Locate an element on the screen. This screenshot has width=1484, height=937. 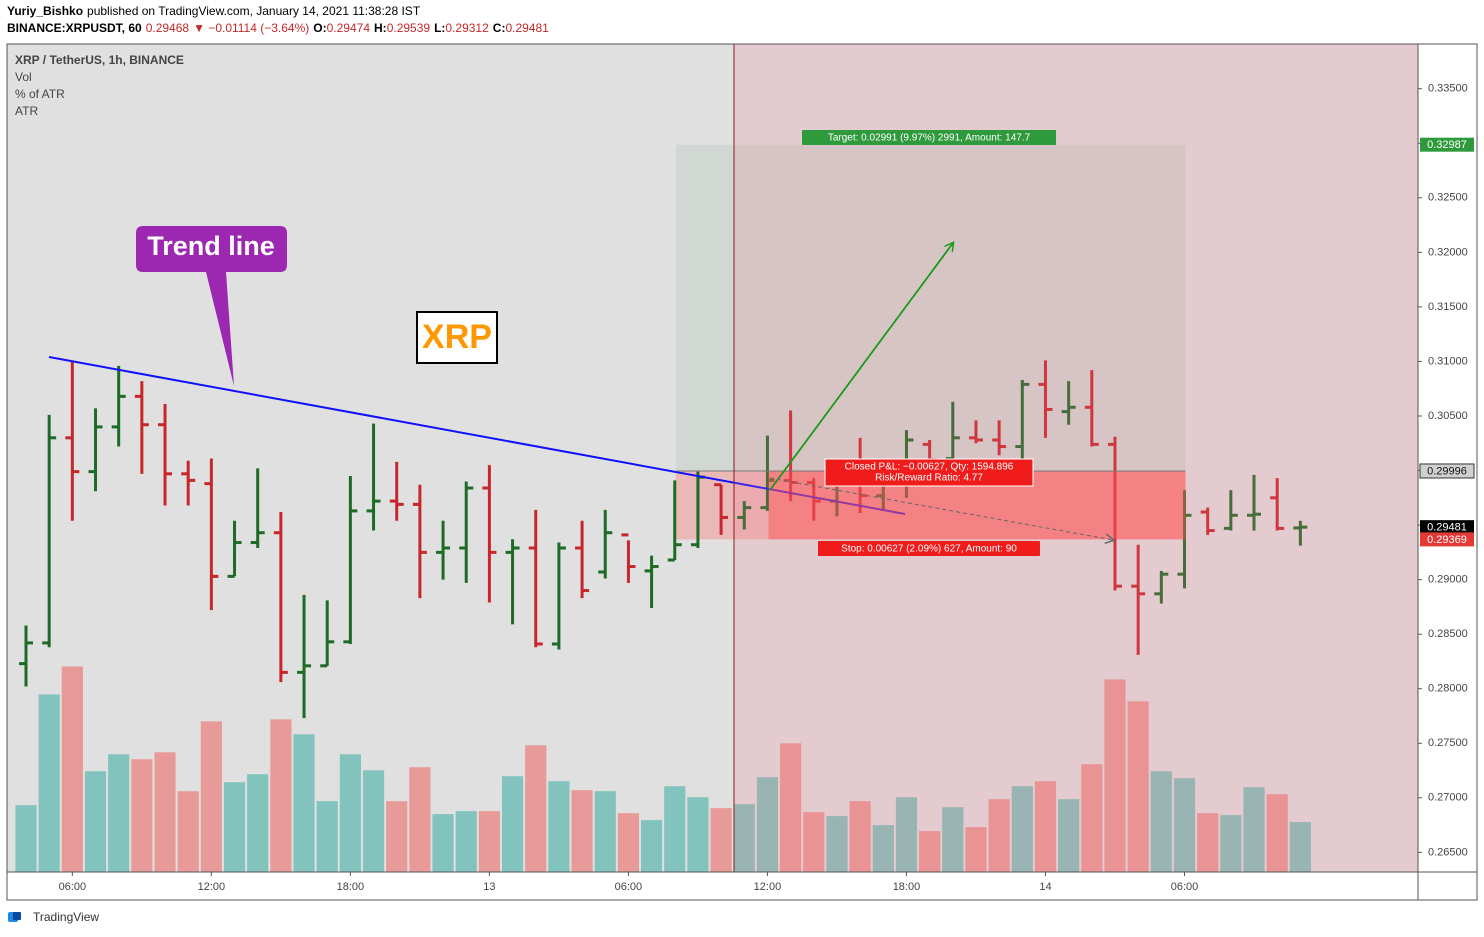
change: ▼ −0.01114 (−3.64%) is located at coordinates (251, 28).